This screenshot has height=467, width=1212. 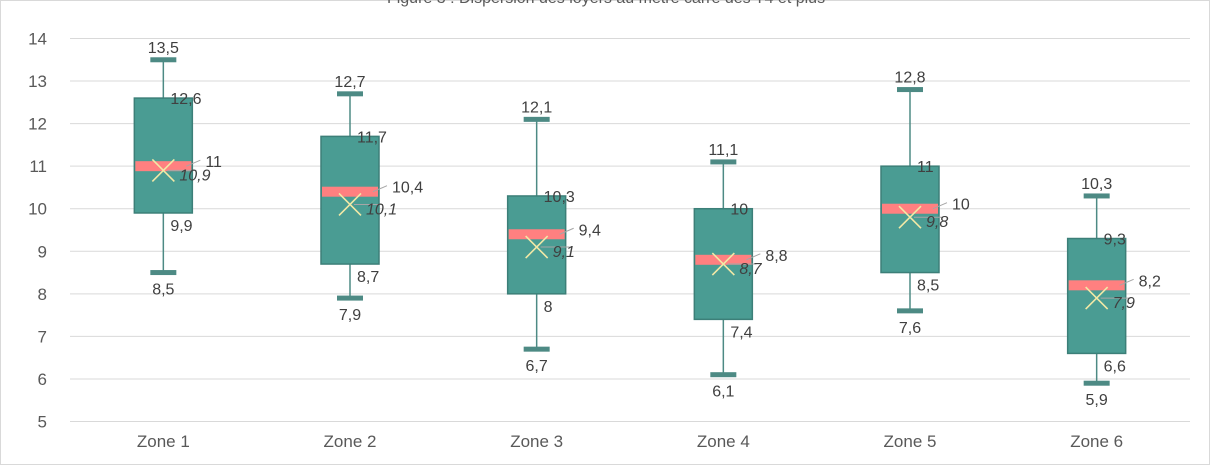 What do you see at coordinates (37, 209) in the screenshot?
I see `y-tick-label: 10` at bounding box center [37, 209].